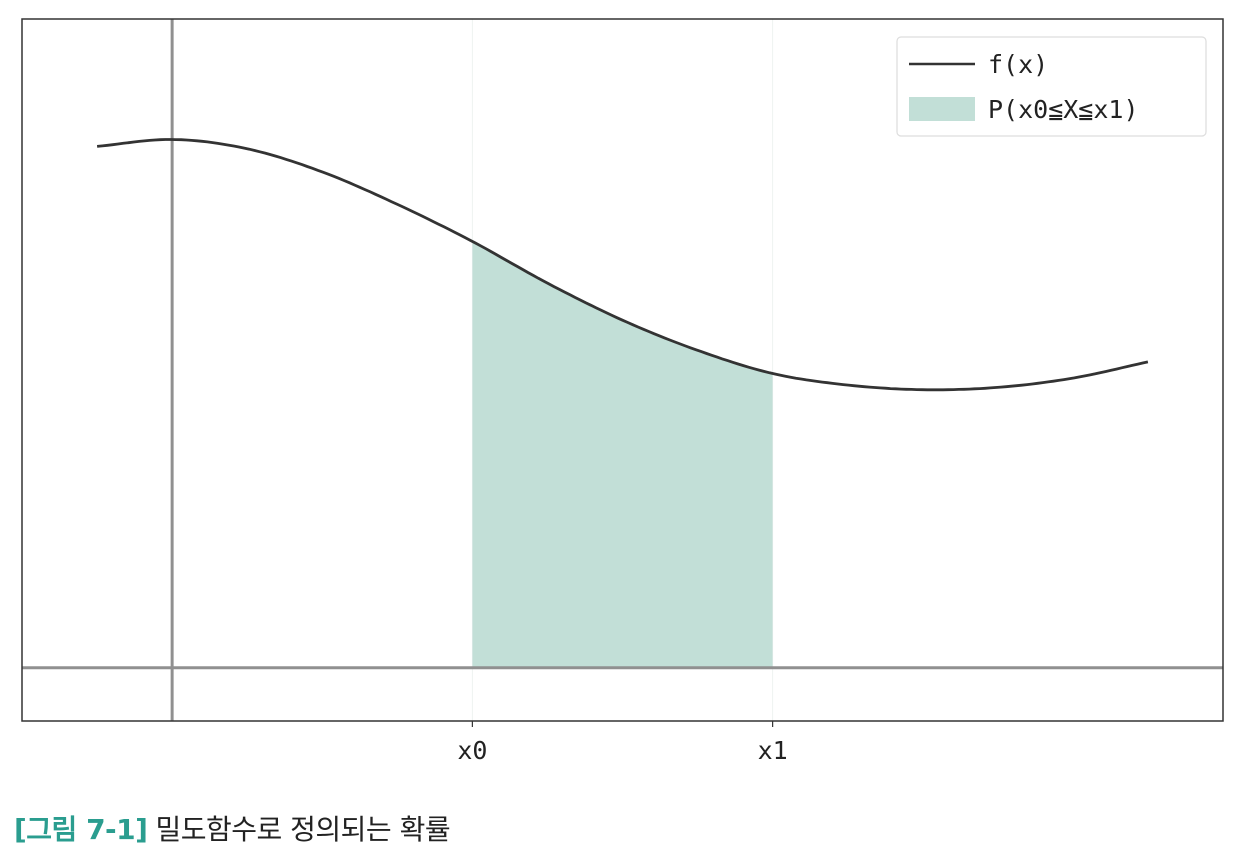  What do you see at coordinates (1018, 64) in the screenshot?
I see `legend-label-curve: f(x)` at bounding box center [1018, 64].